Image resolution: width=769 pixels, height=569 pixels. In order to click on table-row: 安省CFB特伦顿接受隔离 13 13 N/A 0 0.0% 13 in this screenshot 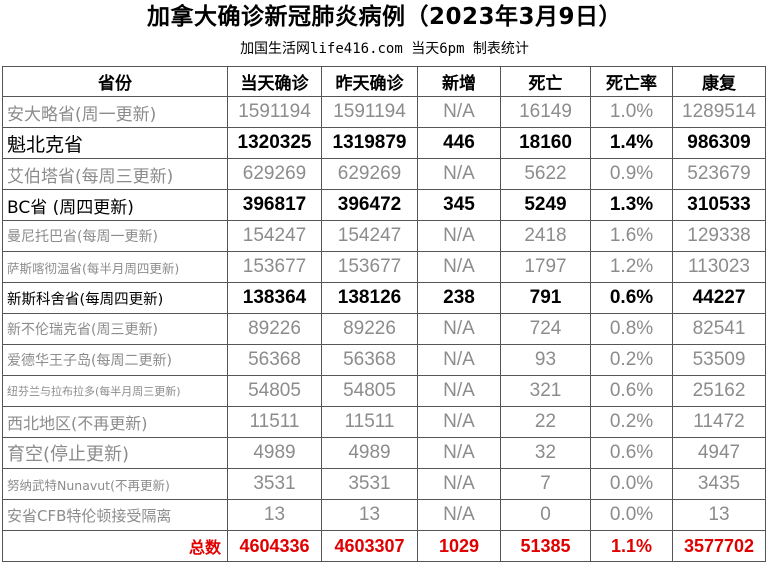, I will do `click(384, 515)`.